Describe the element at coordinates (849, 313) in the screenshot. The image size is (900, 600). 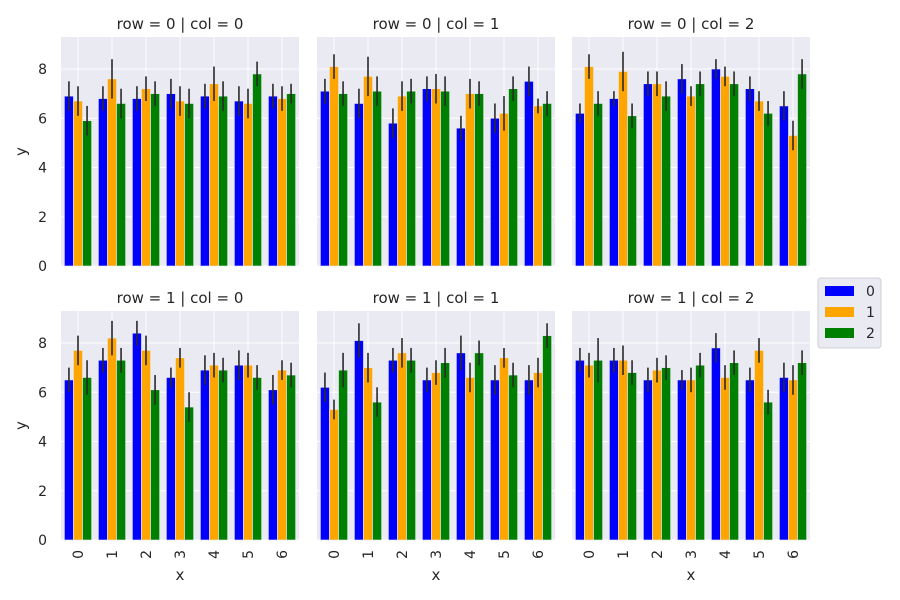
I see `legend: 0 1 2` at that location.